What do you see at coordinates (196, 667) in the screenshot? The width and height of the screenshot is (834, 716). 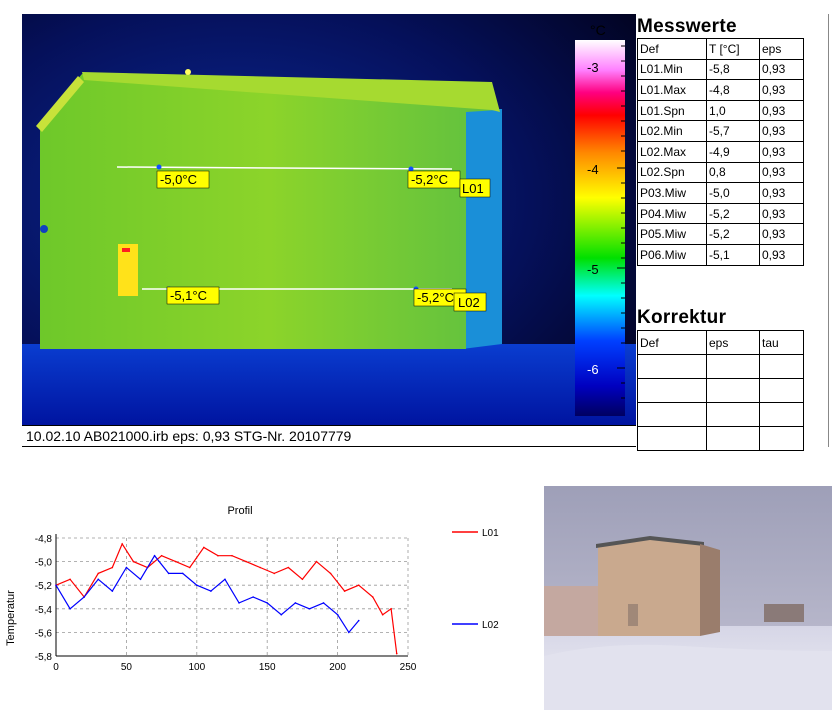 I see `x-tick-label: 100` at bounding box center [196, 667].